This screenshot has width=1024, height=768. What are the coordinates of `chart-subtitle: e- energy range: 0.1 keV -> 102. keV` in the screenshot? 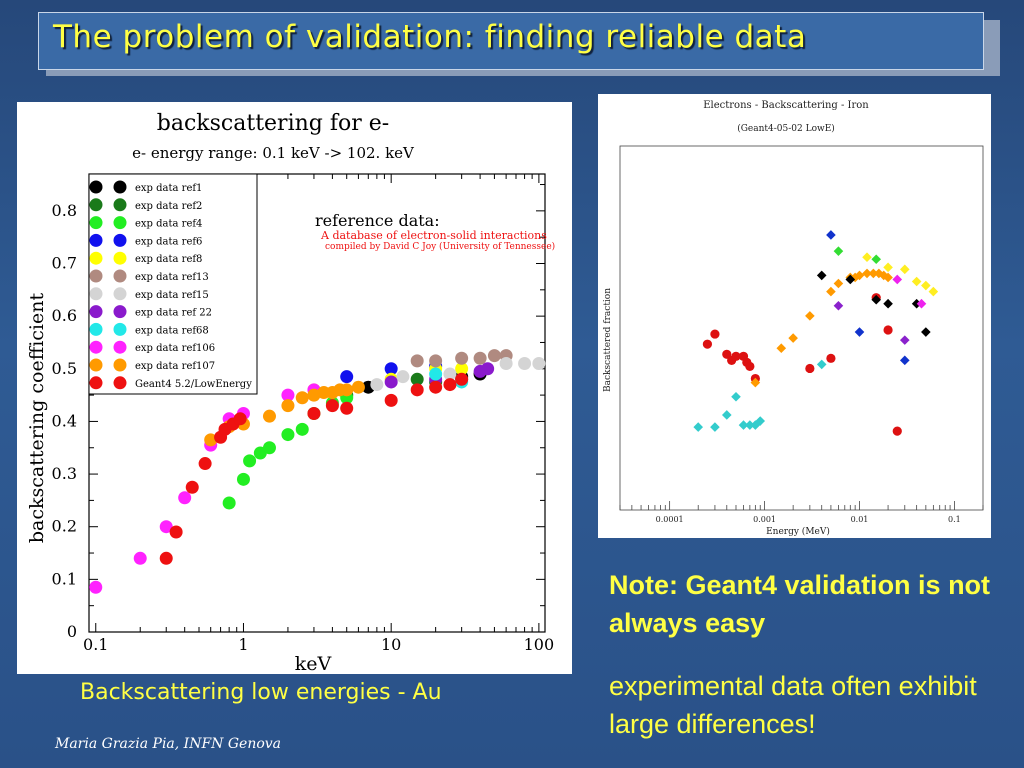 It's located at (273, 153).